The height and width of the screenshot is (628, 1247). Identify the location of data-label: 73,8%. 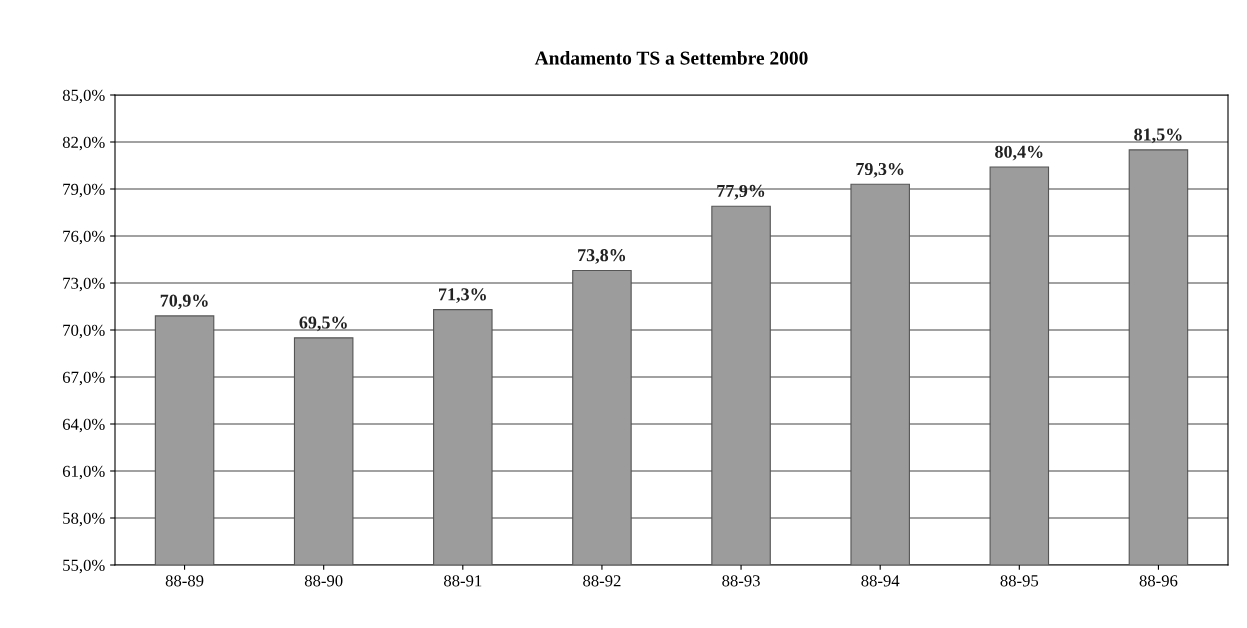
(602, 256).